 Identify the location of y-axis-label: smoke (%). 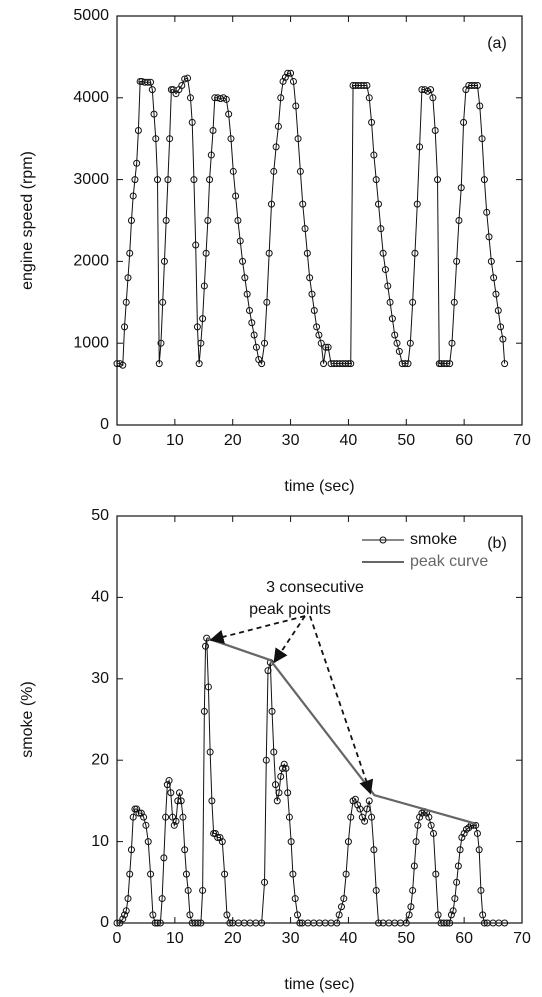
(27, 719).